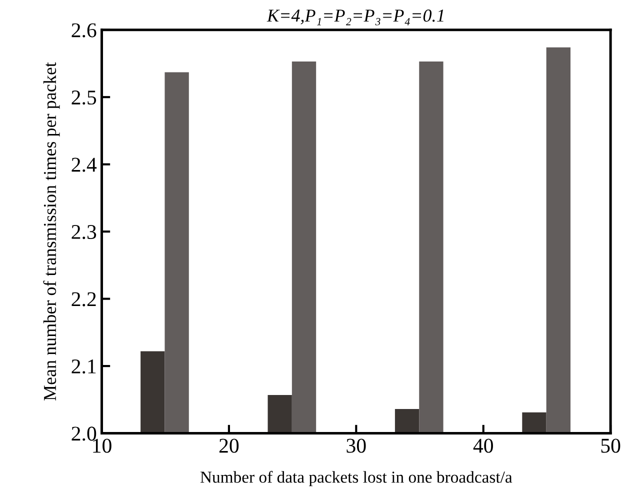 The image size is (636, 498). Describe the element at coordinates (84, 97) in the screenshot. I see `y-tick-label: 2.5` at that location.